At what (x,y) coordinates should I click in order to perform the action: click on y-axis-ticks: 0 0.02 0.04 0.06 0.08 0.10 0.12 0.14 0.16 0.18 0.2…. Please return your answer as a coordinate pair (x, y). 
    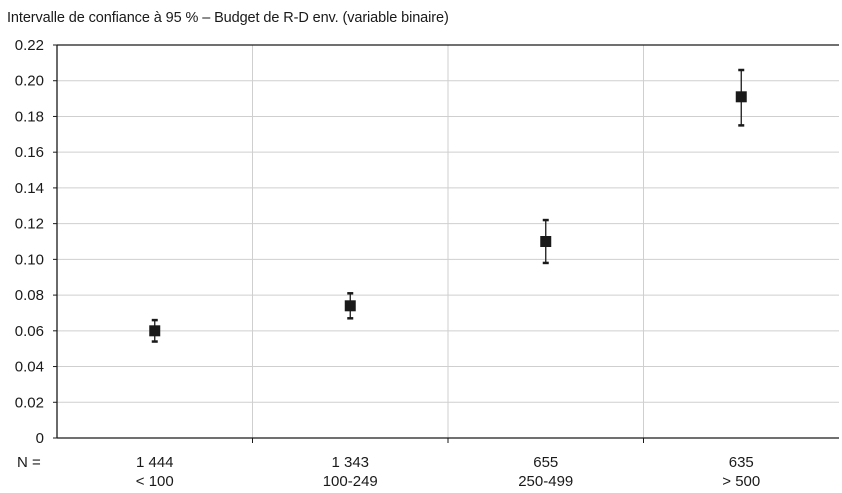
    Looking at the image, I should click on (36, 242).